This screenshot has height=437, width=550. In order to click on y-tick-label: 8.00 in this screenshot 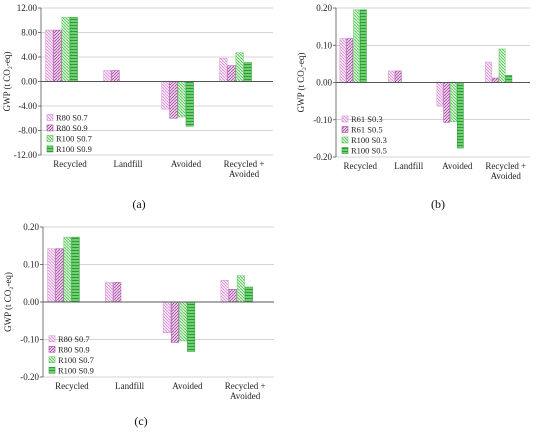, I will do `click(29, 33)`.